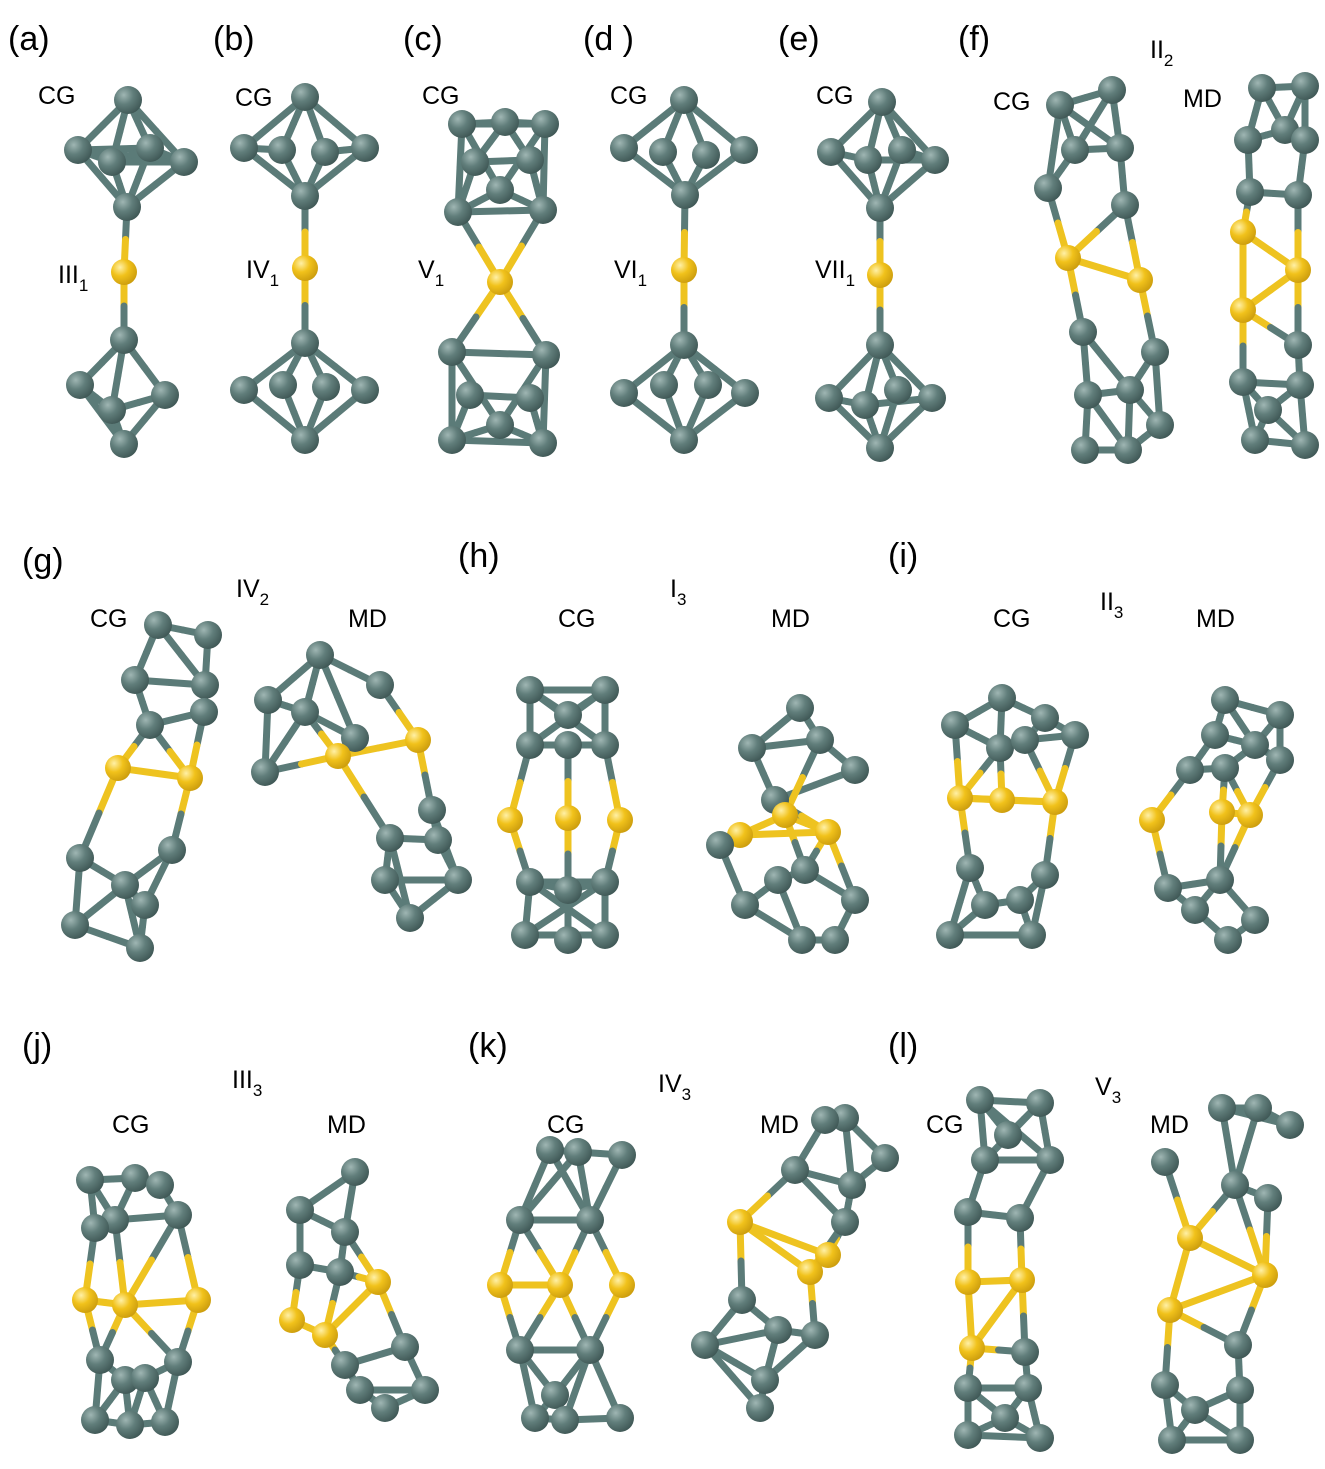 Image resolution: width=1325 pixels, height=1469 pixels. Describe the element at coordinates (1090, 68) in the screenshot. I see `panel-f: (f) II2 CG MD` at that location.